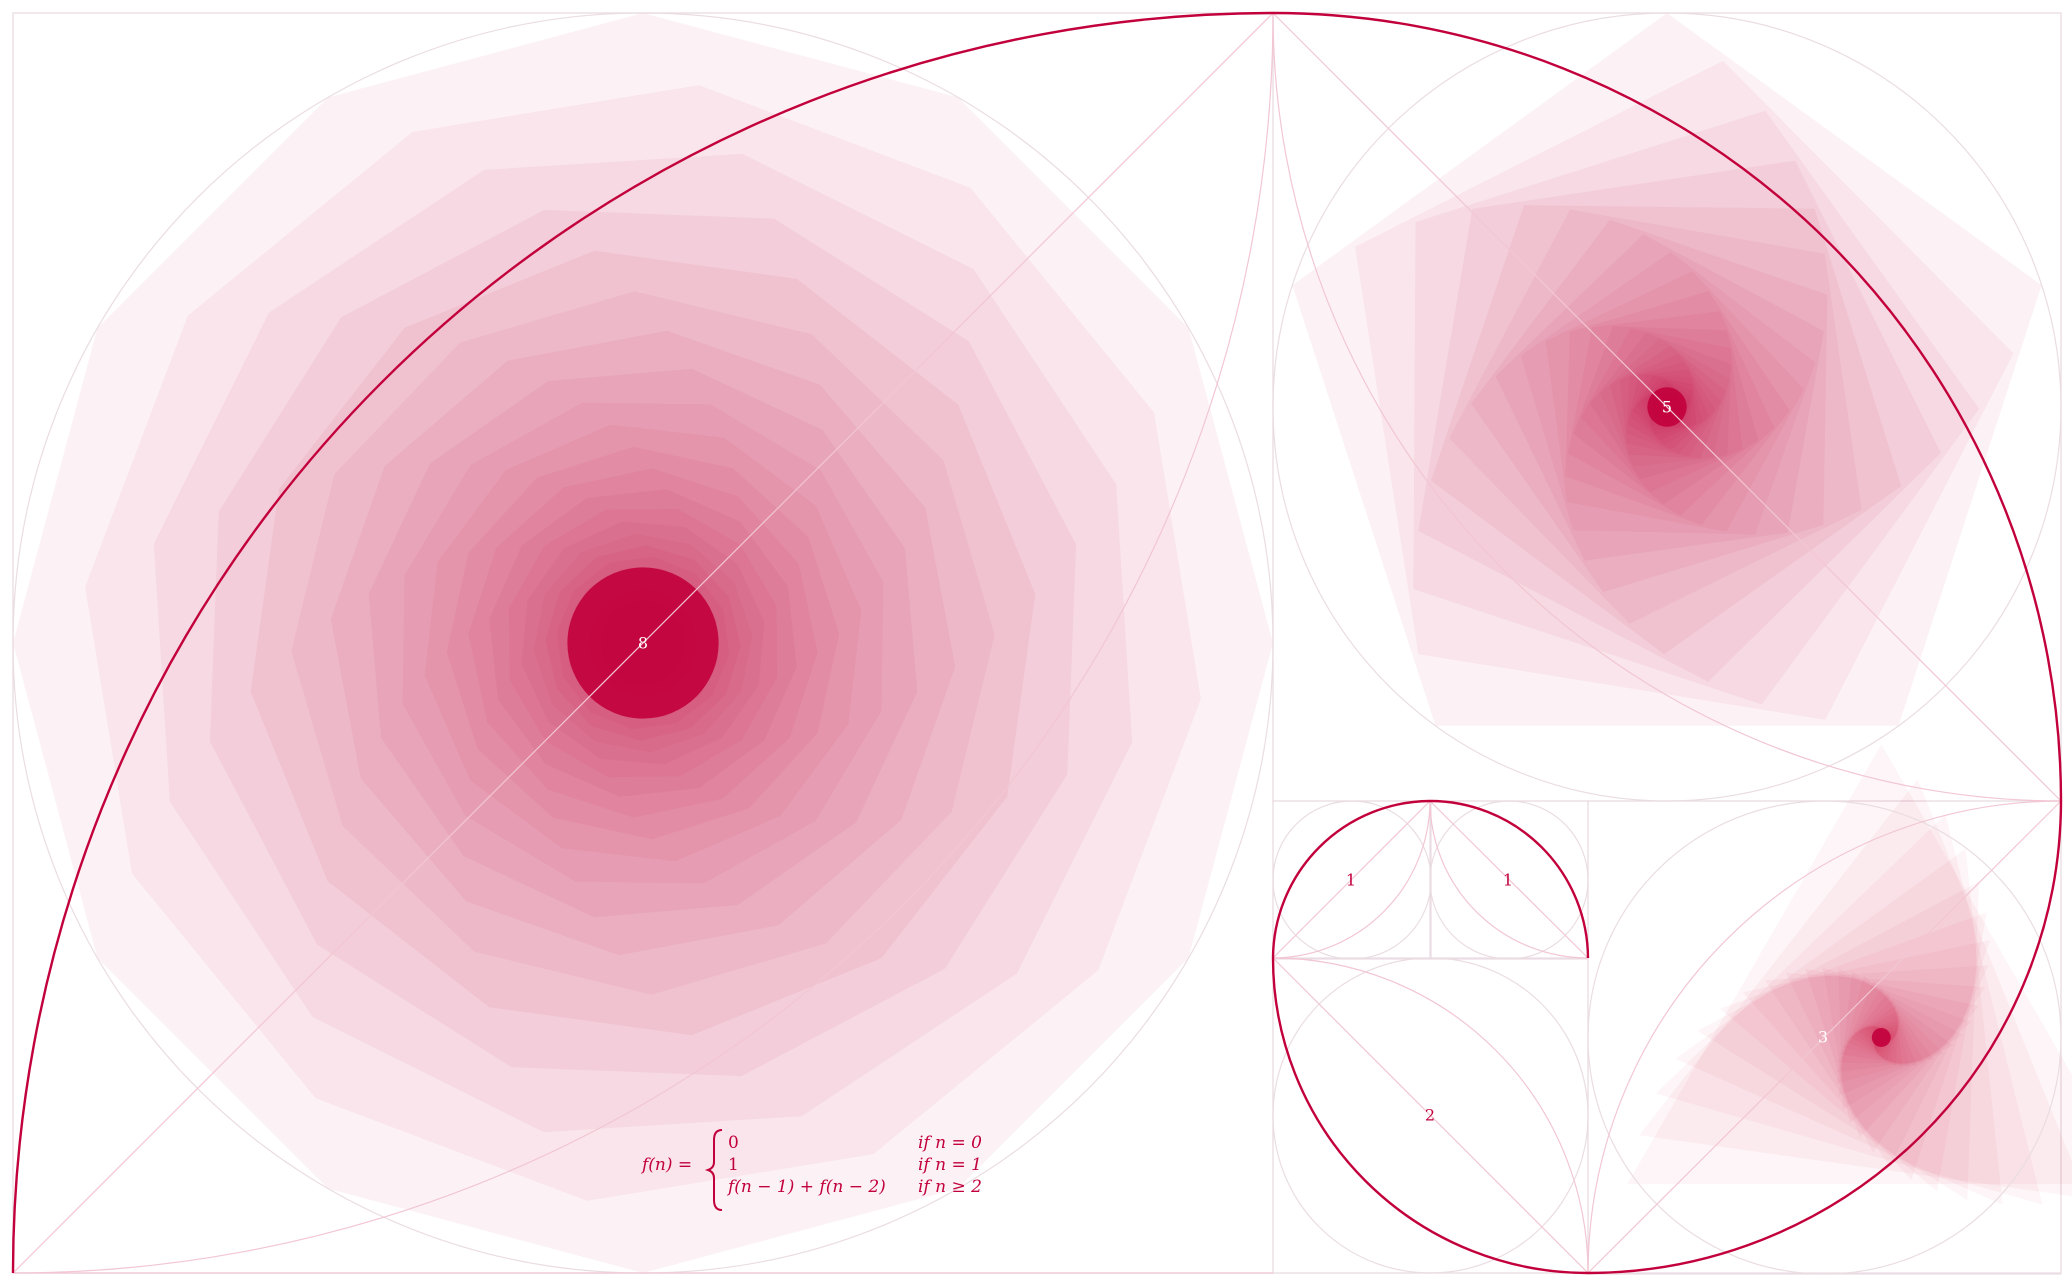 The image size is (2072, 1284). What do you see at coordinates (950, 1165) in the screenshot?
I see `formula-case-1-condition: if n = 1` at bounding box center [950, 1165].